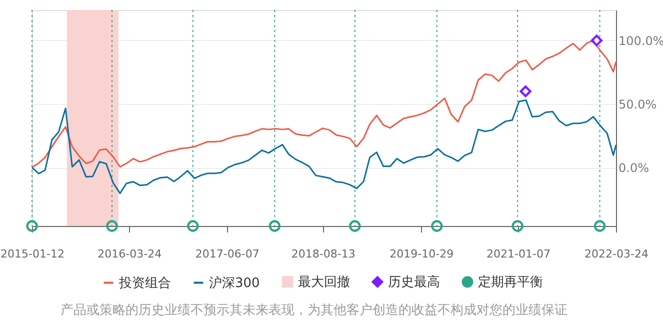  Describe the element at coordinates (32, 254) in the screenshot. I see `x-tick-label: 2015-01-12` at that location.